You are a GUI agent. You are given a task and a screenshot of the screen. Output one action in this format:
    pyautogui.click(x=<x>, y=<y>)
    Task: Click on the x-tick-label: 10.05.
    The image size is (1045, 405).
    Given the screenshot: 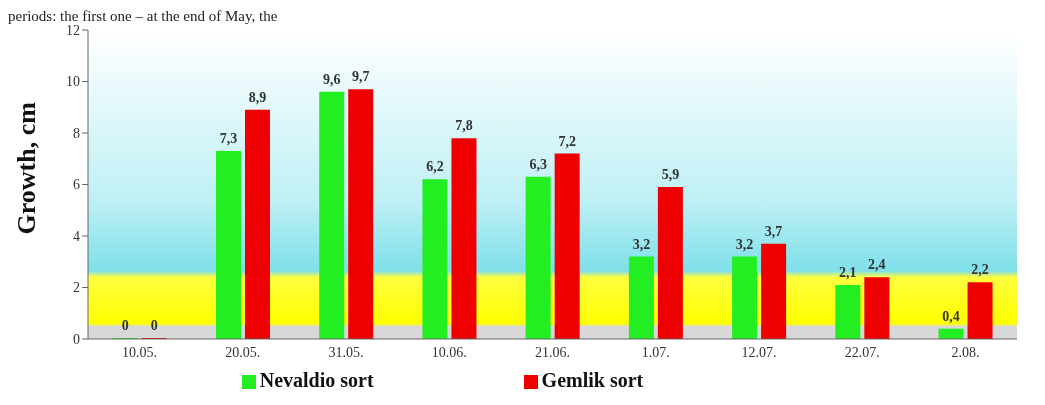 What is the action you would take?
    pyautogui.click(x=140, y=352)
    